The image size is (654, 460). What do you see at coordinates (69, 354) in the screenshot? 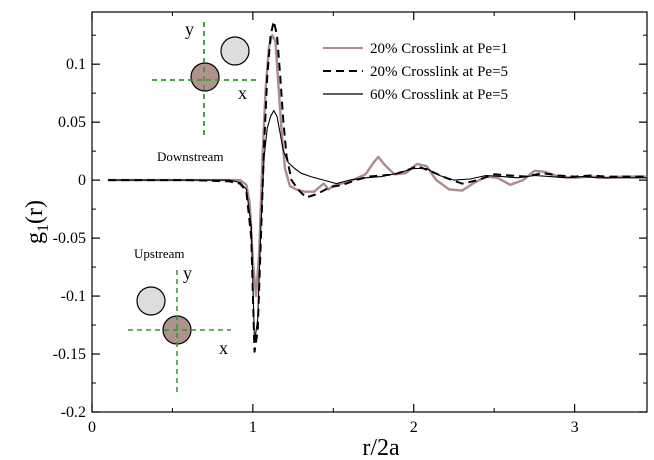
I see `y-tick-label: -0.15` at bounding box center [69, 354].